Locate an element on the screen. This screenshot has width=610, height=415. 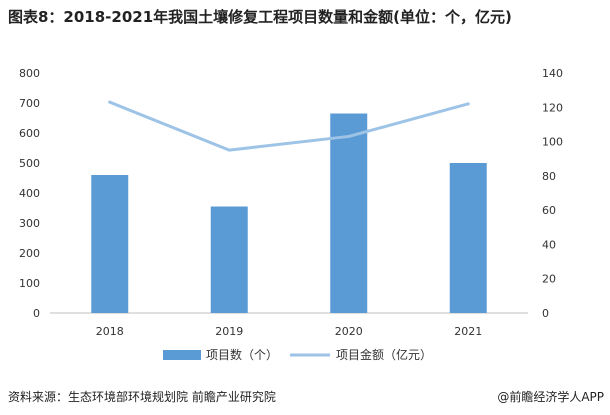
y-right-tick-label: 0 is located at coordinates (545, 313).